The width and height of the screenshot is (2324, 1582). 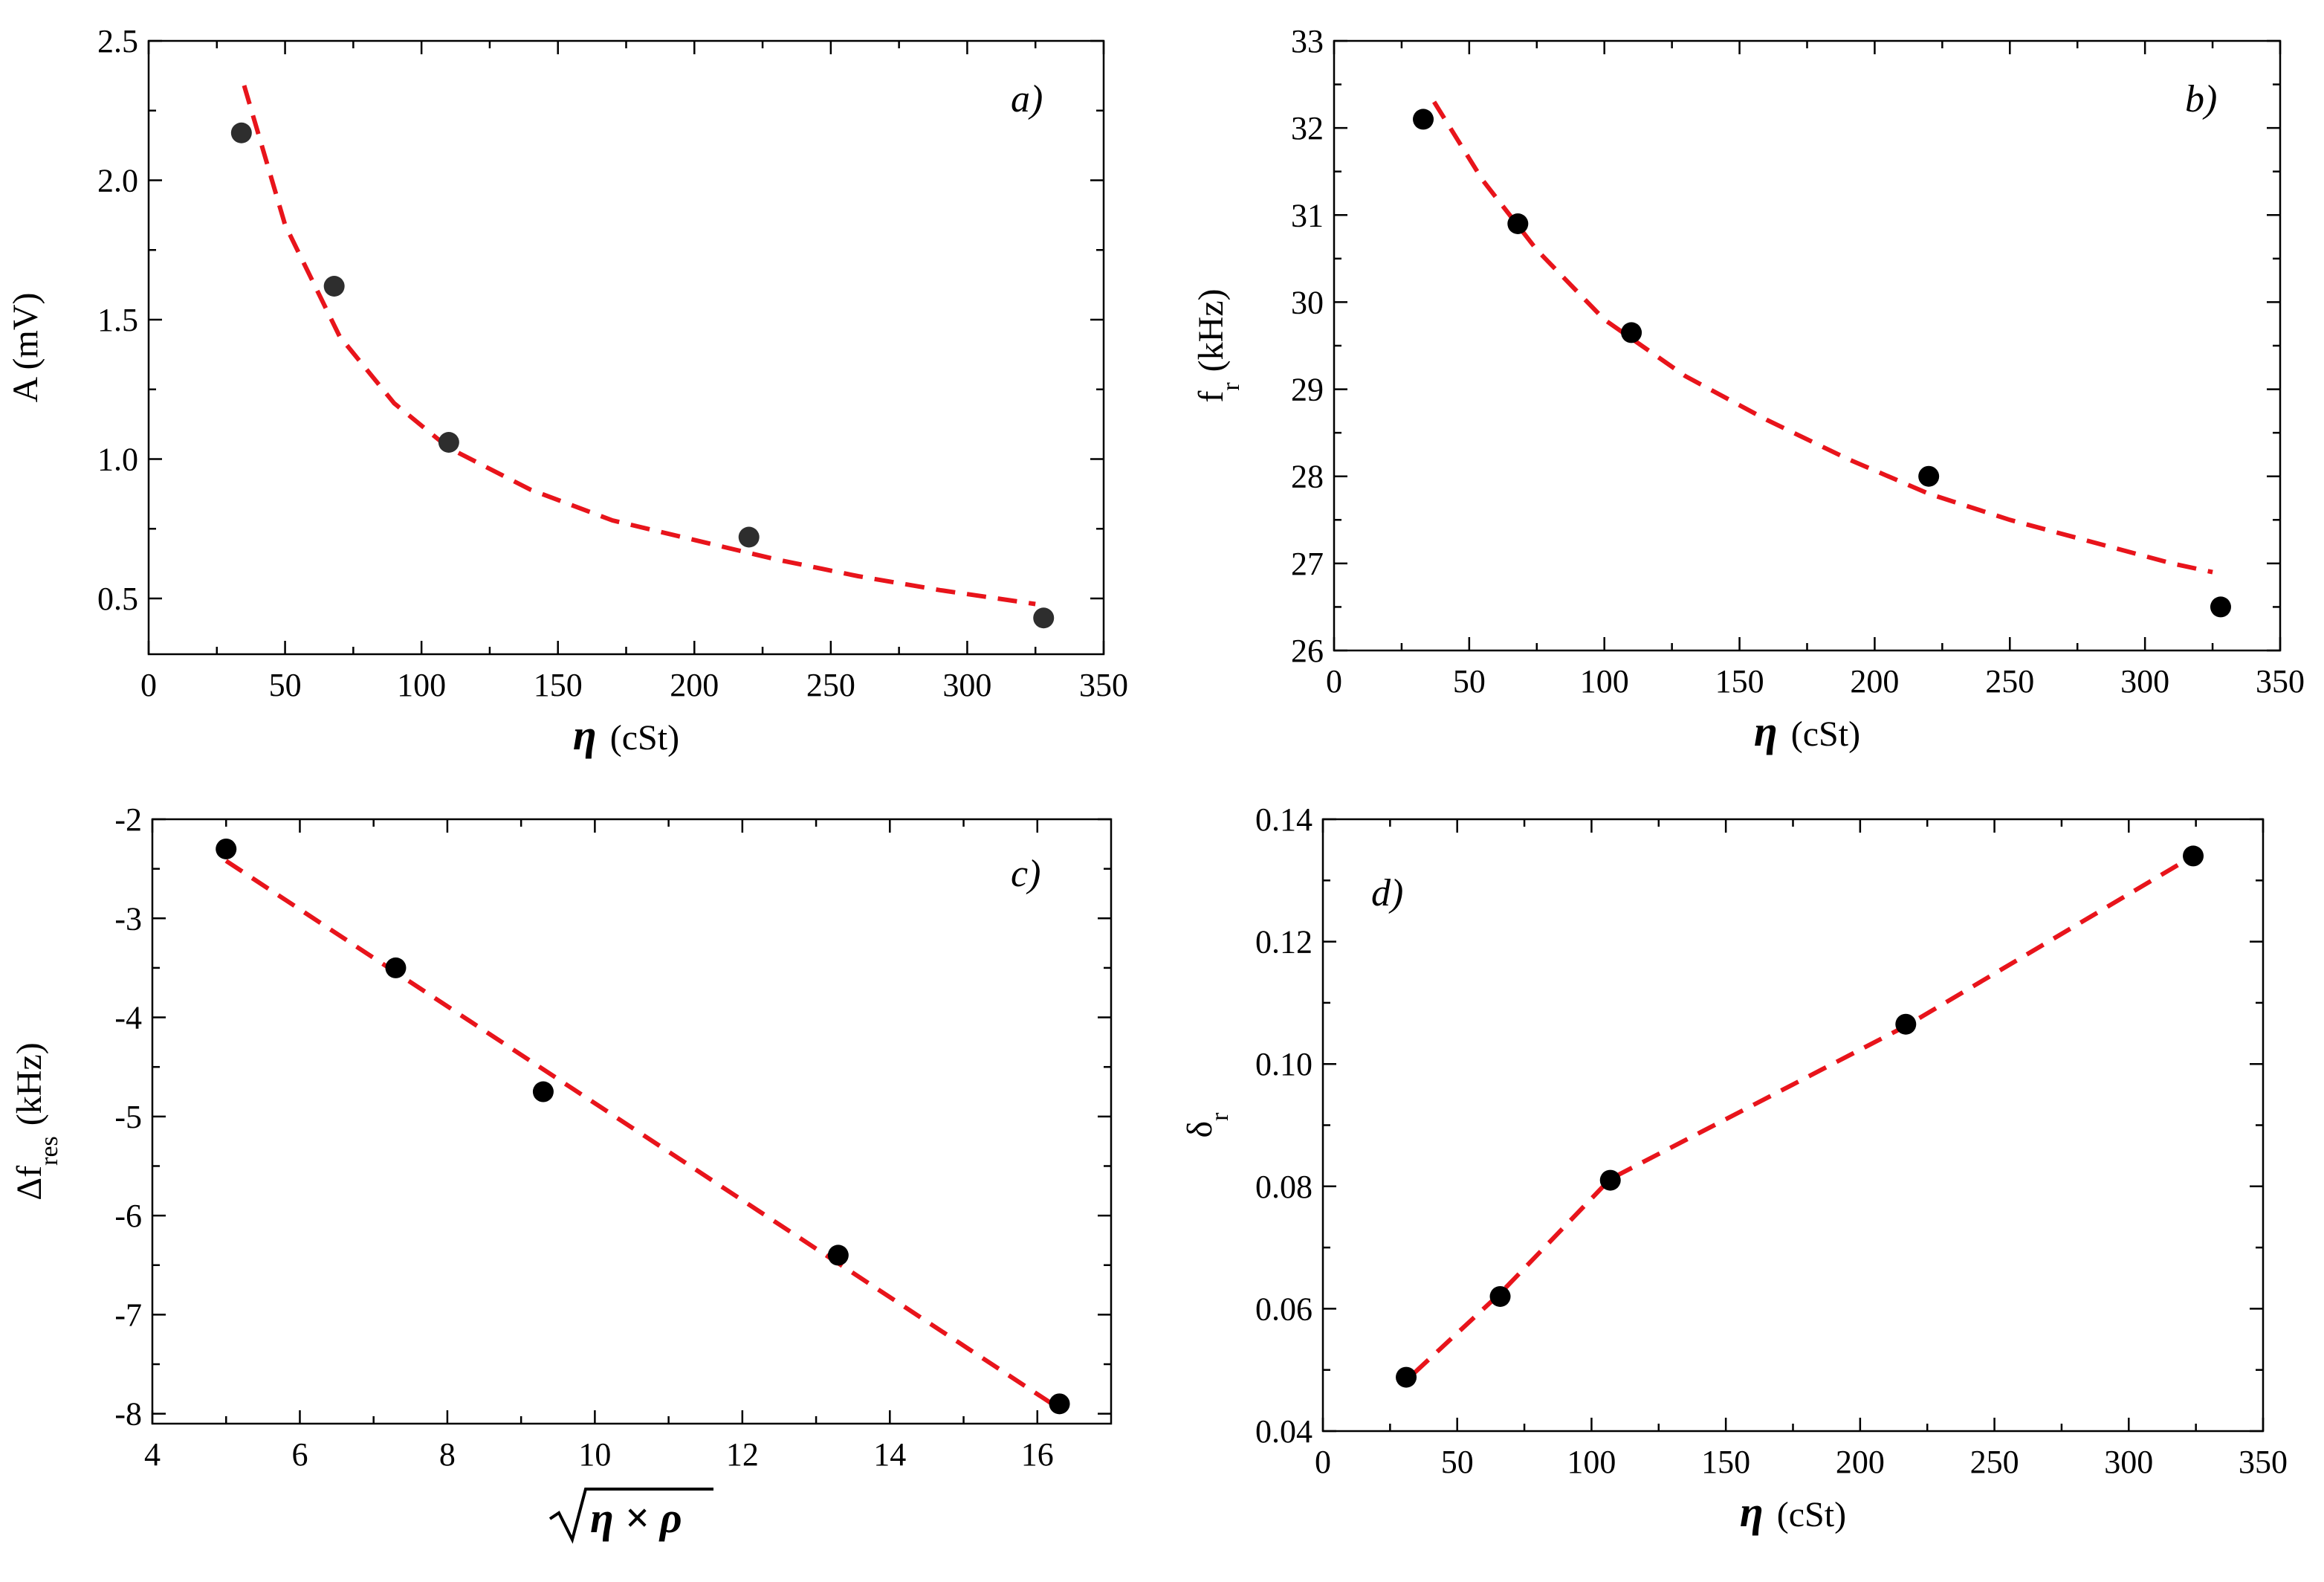 What do you see at coordinates (153, 1455) in the screenshot?
I see `x-tick-label-c: 4` at bounding box center [153, 1455].